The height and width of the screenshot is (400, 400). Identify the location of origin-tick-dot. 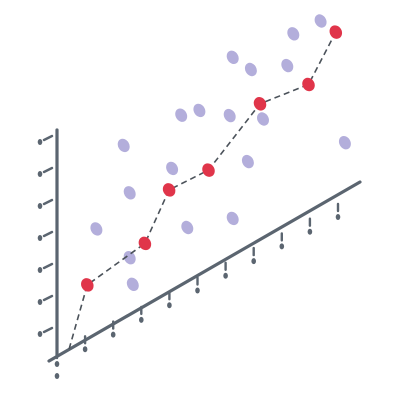
(57, 376).